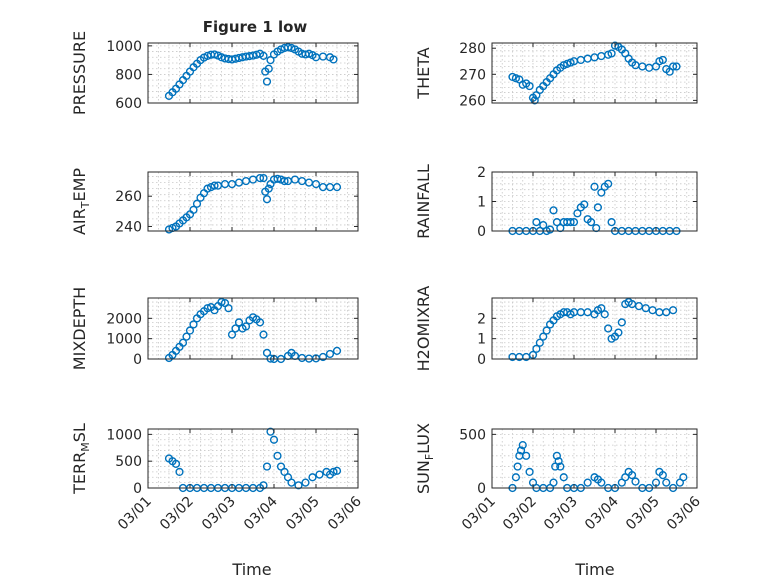 This screenshot has height=583, width=778. Describe the element at coordinates (423, 73) in the screenshot. I see `y-axis-label: THETA` at that location.